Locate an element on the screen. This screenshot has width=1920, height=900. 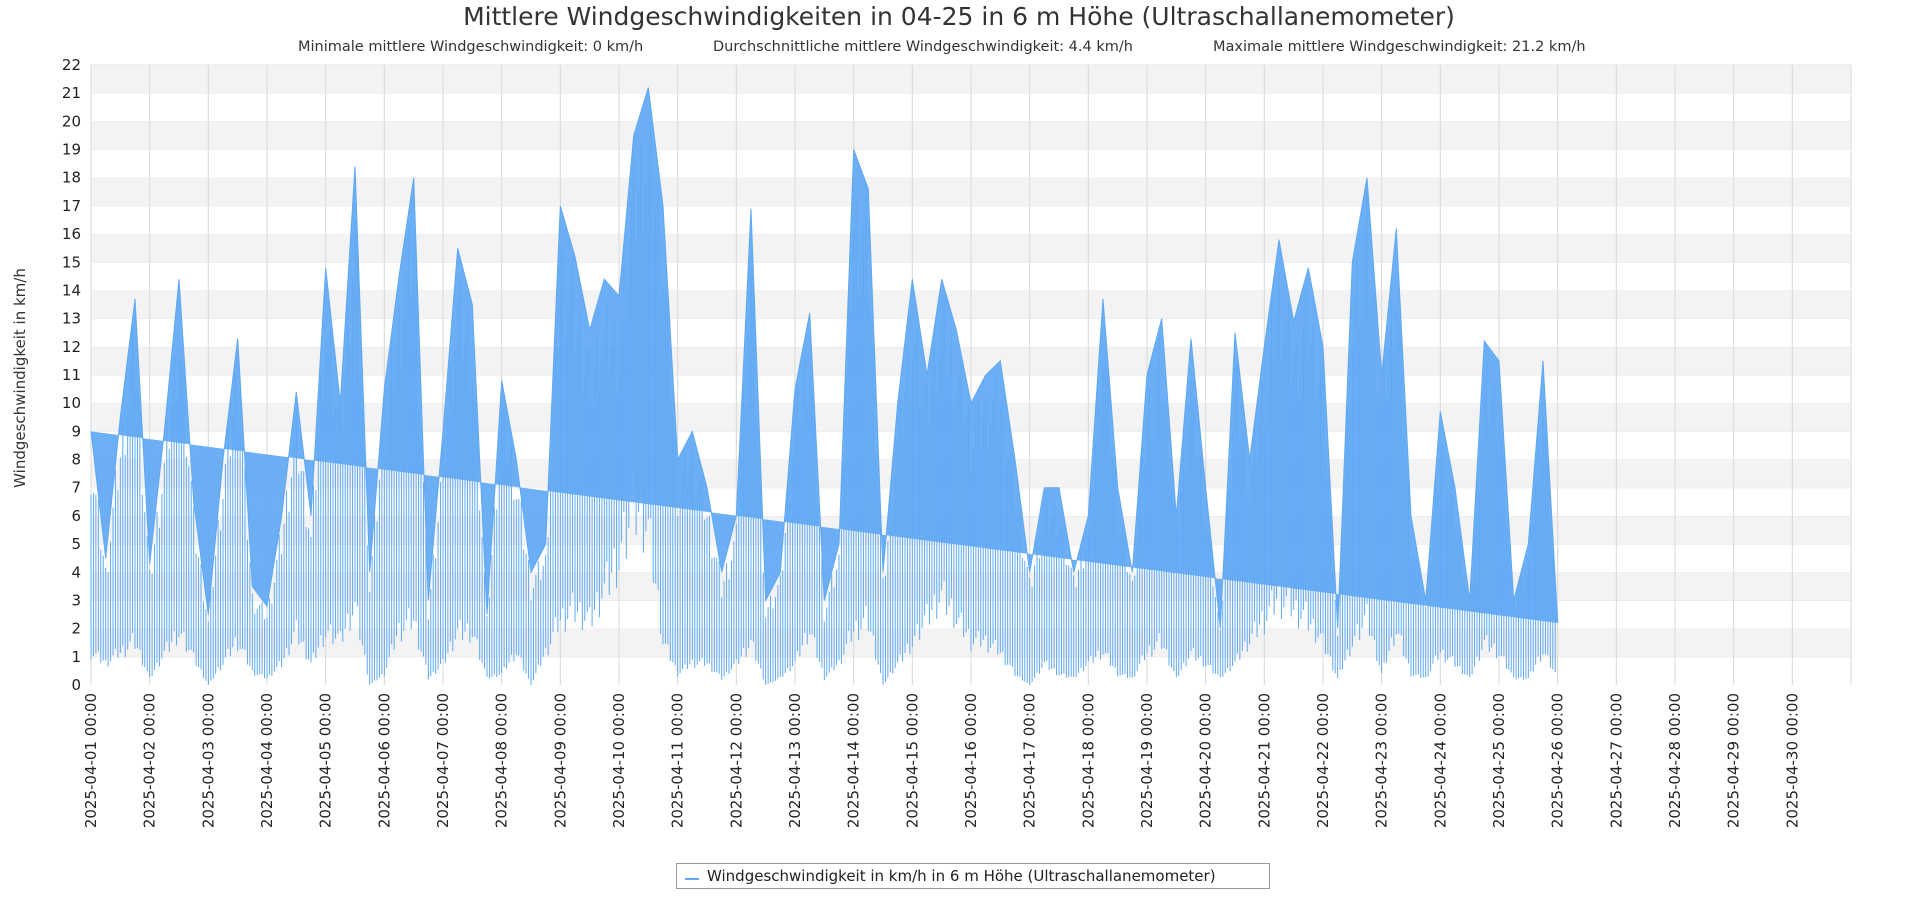
y-tick-label: 0 is located at coordinates (76, 685).